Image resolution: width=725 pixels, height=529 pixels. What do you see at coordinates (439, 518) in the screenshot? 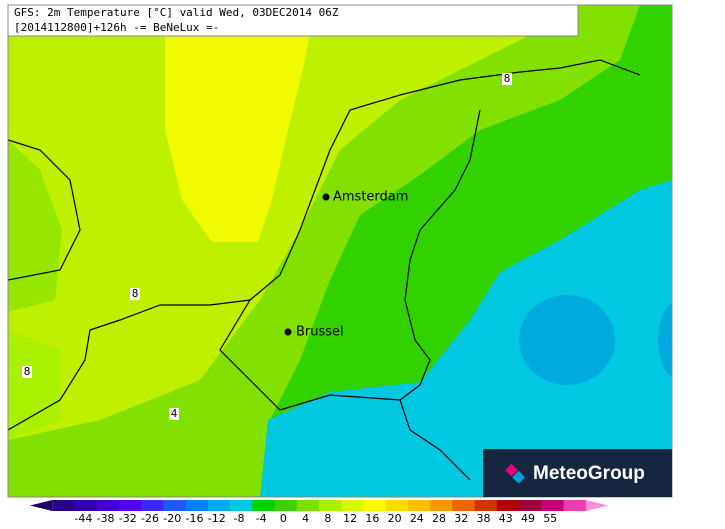
I see `colorbar-tick-label: 28` at bounding box center [439, 518].